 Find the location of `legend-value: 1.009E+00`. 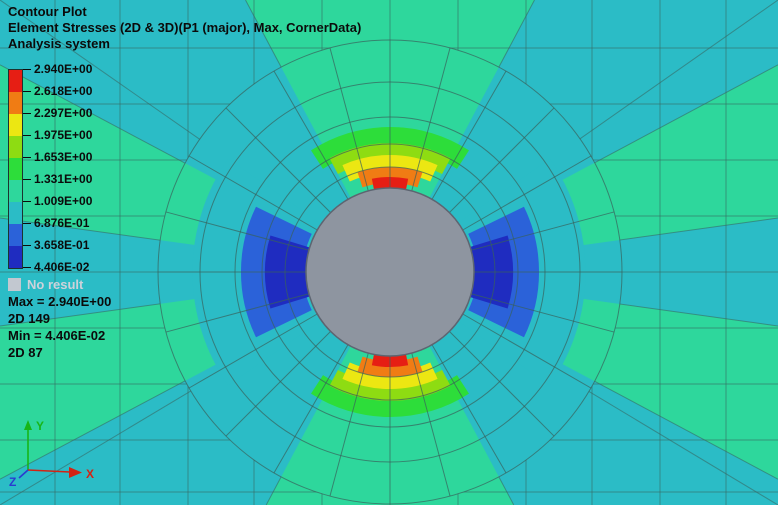

legend-value: 1.009E+00 is located at coordinates (63, 201).